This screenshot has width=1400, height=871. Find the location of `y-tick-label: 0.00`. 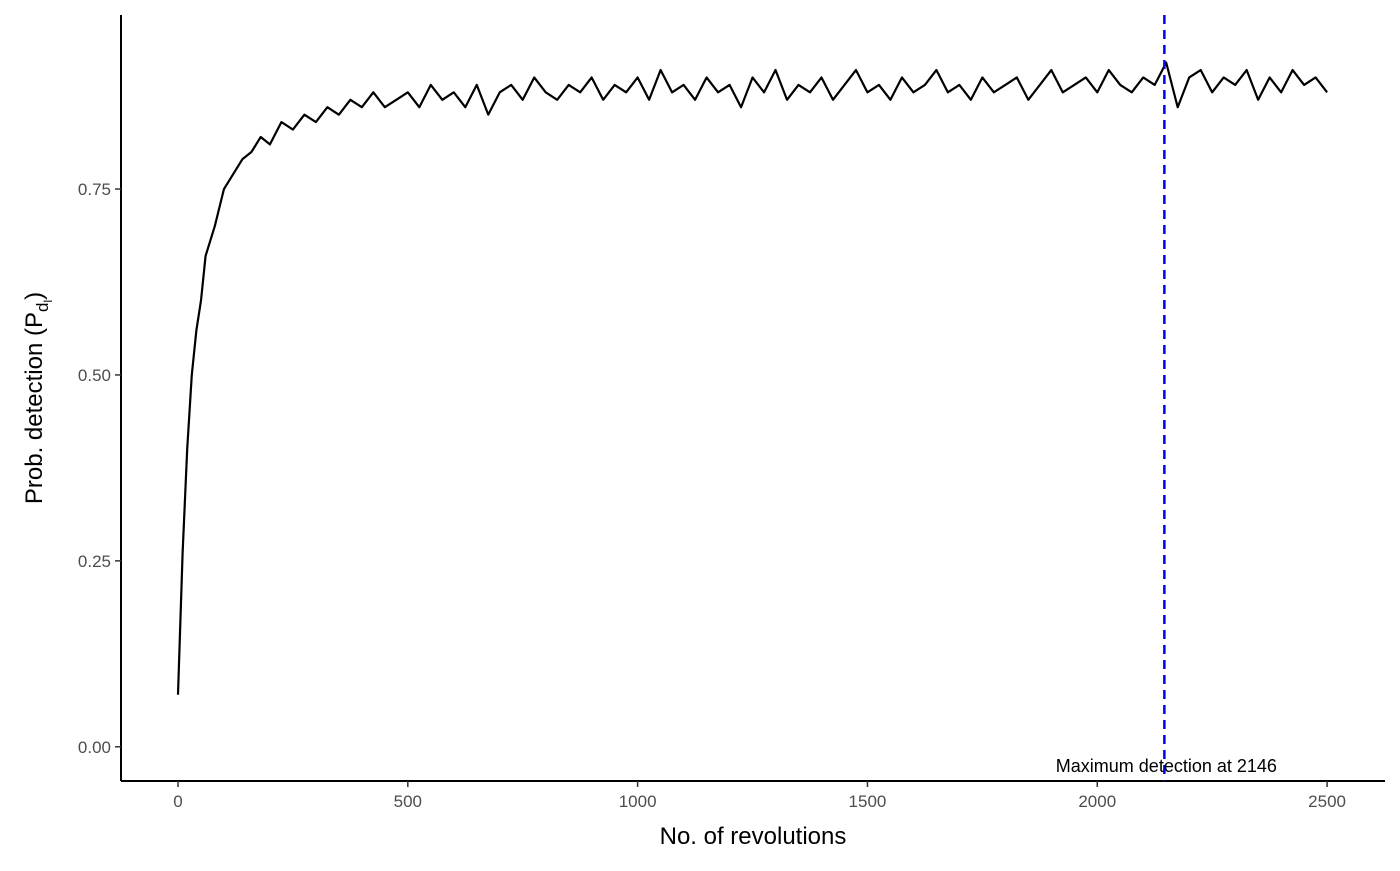

y-tick-label: 0.00 is located at coordinates (94, 747).